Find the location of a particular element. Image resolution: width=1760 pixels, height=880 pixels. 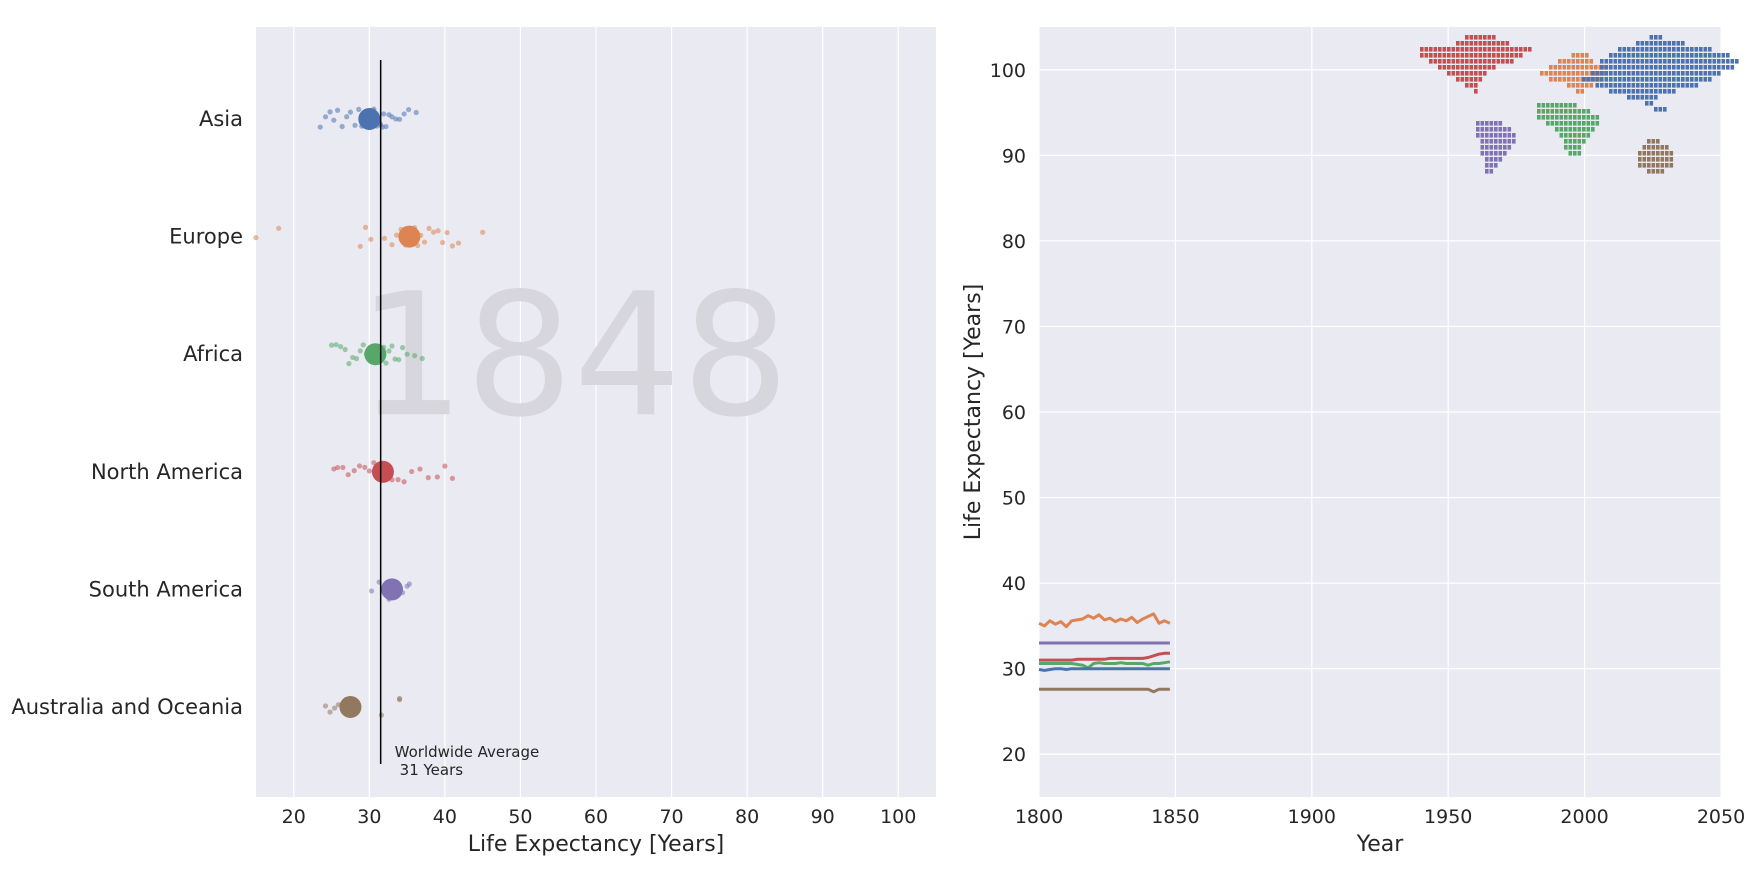

y-tick-label-90: 90 is located at coordinates (1014, 156).